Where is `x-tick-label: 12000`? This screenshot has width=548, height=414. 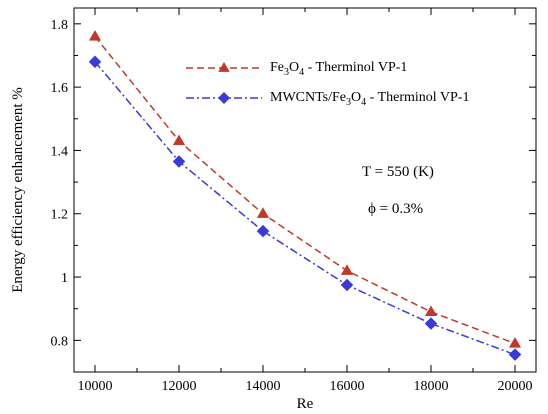 x-tick-label: 12000 is located at coordinates (179, 386).